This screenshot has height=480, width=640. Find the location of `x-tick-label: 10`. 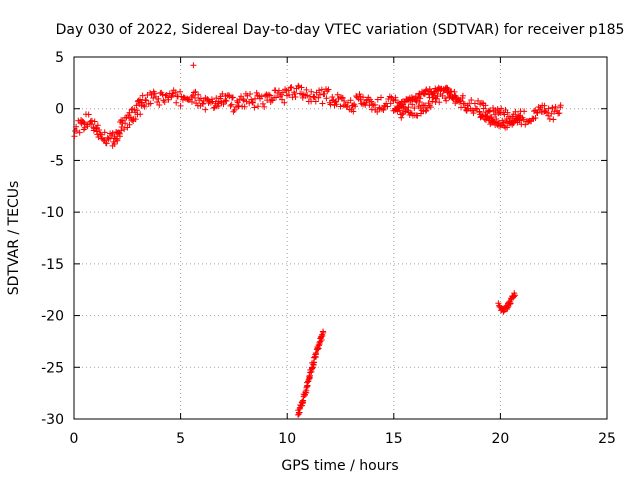

x-tick-label: 10 is located at coordinates (287, 439).